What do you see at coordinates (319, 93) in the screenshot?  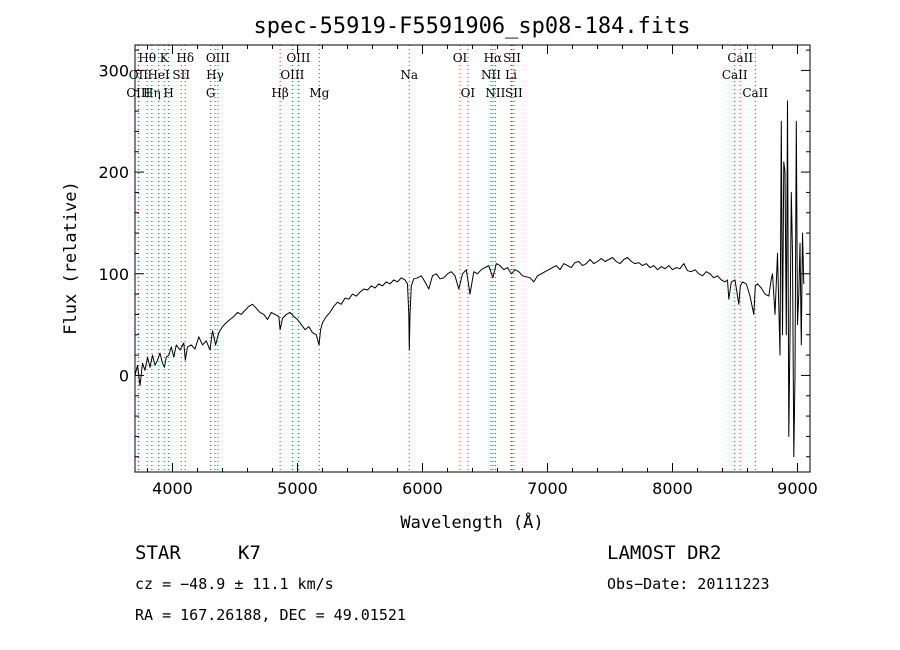 I see `reference-line-label: Mg` at bounding box center [319, 93].